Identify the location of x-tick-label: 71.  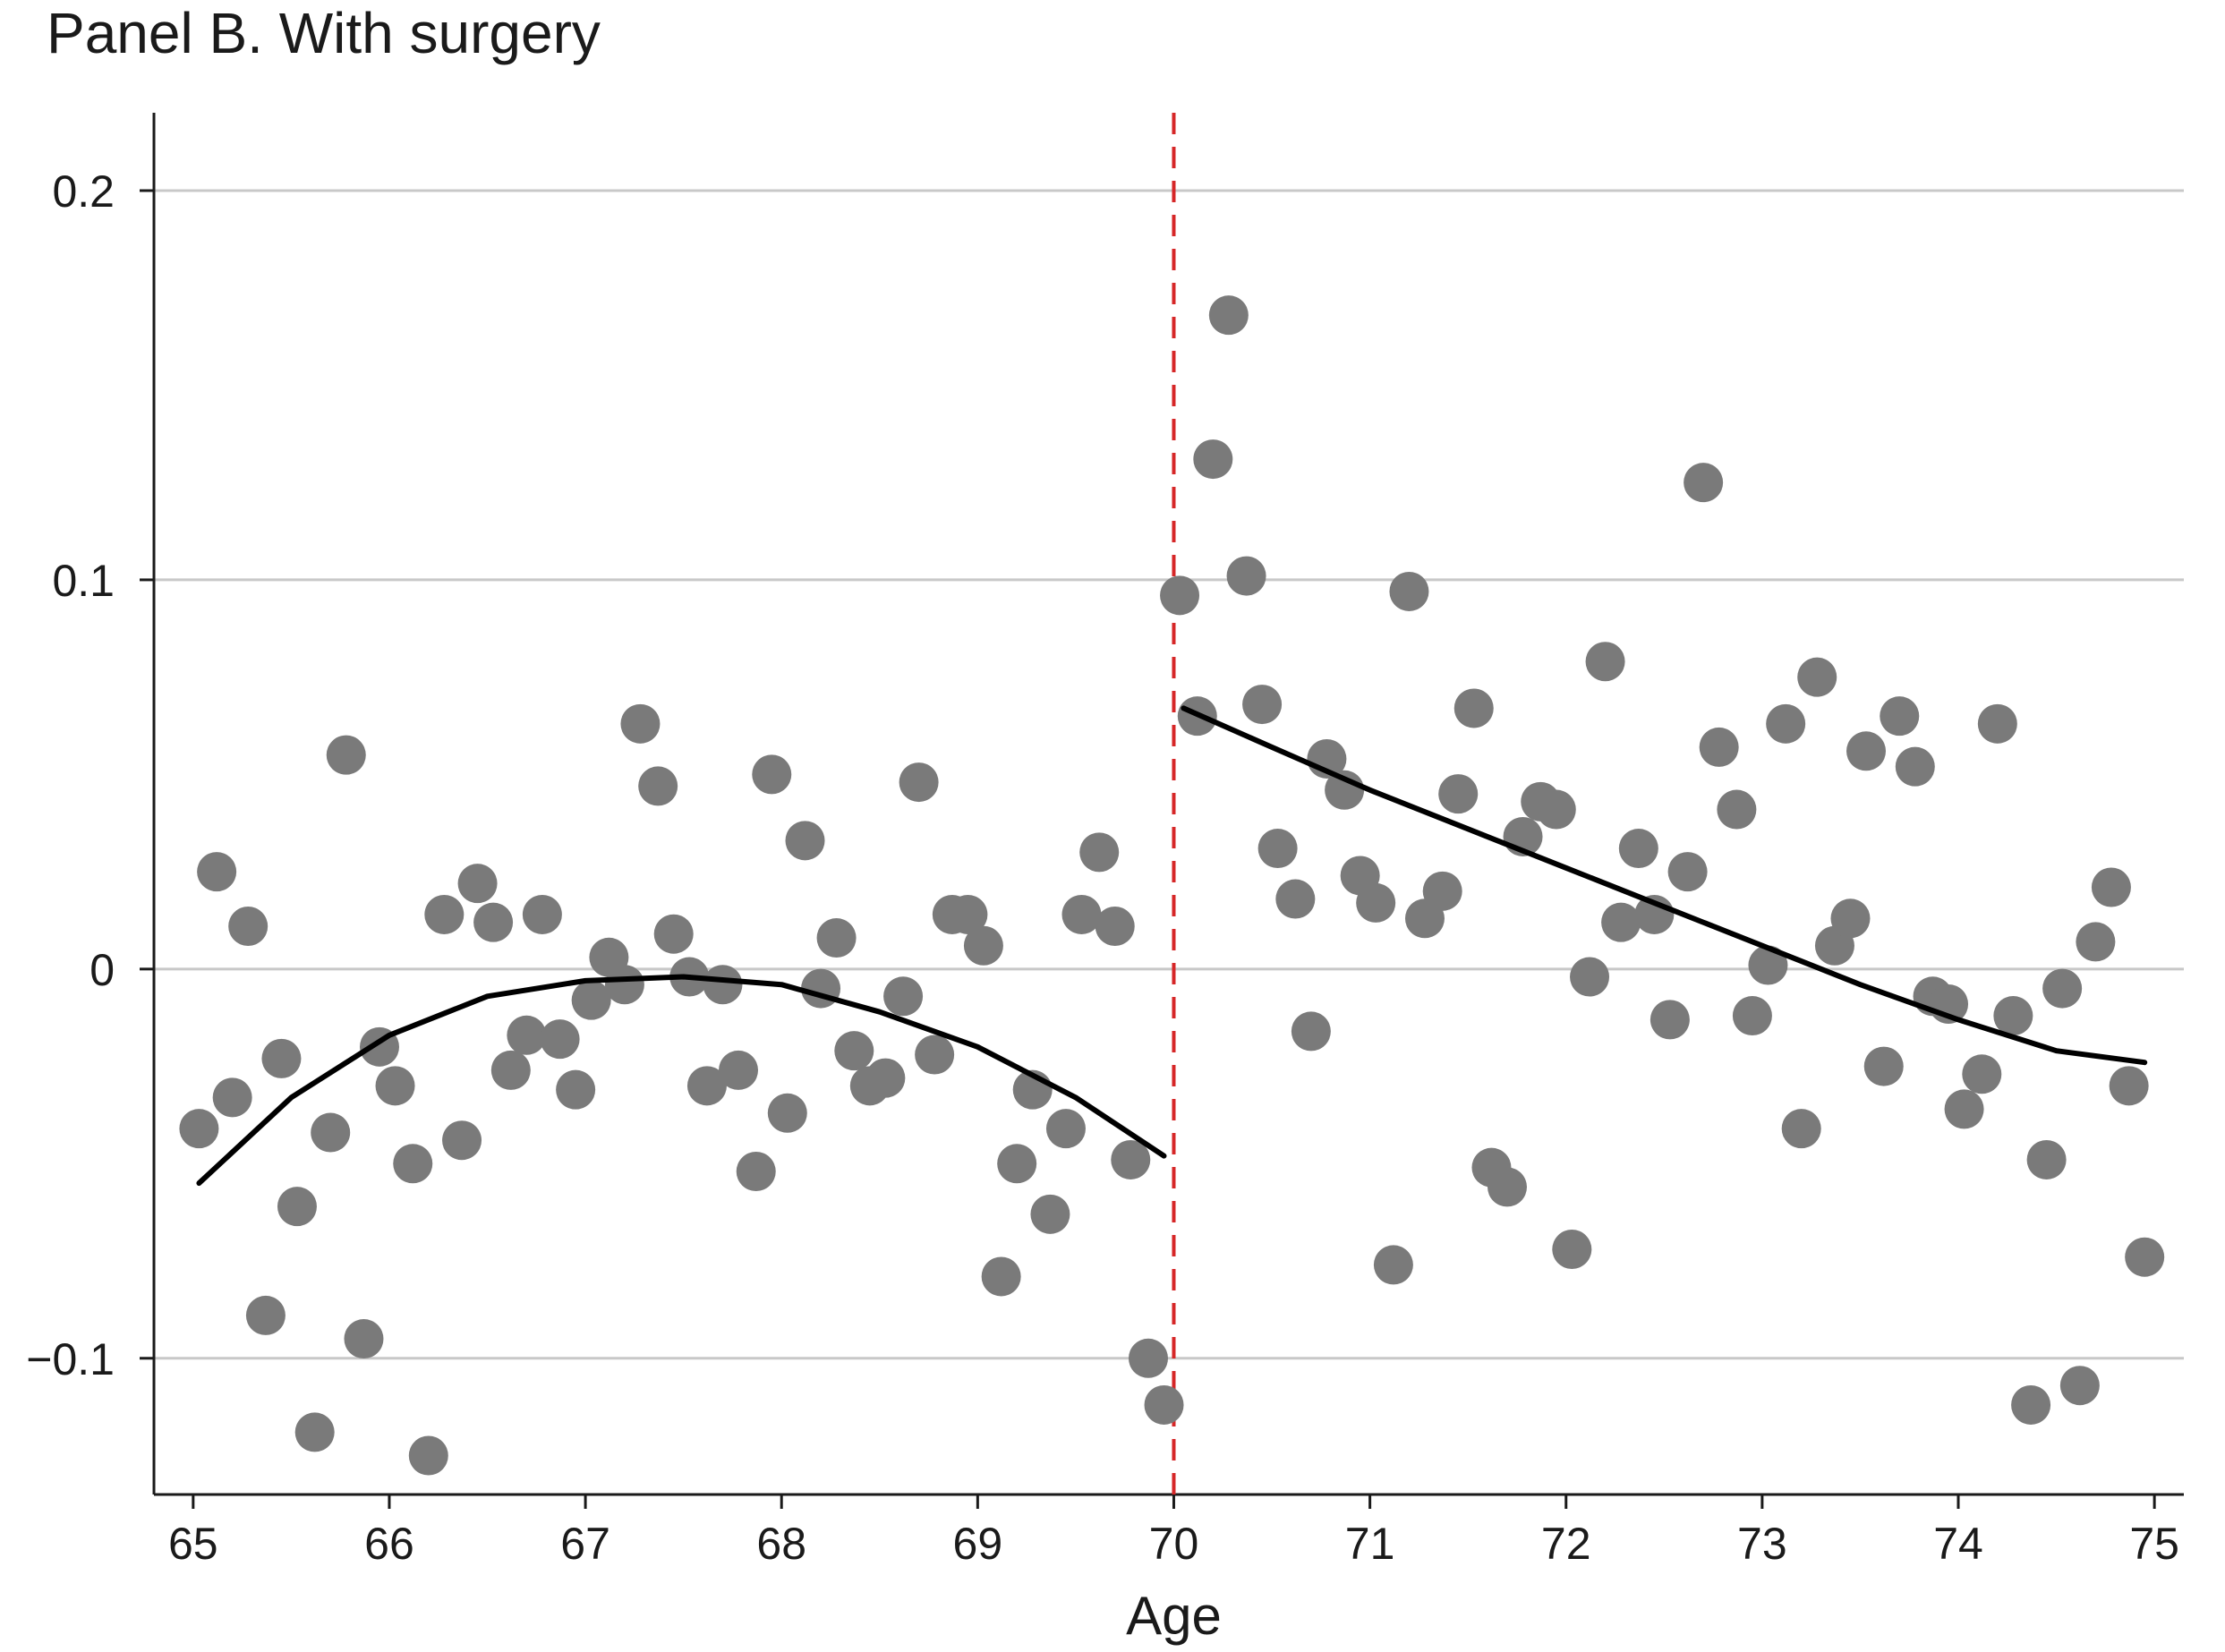
(1370, 1544).